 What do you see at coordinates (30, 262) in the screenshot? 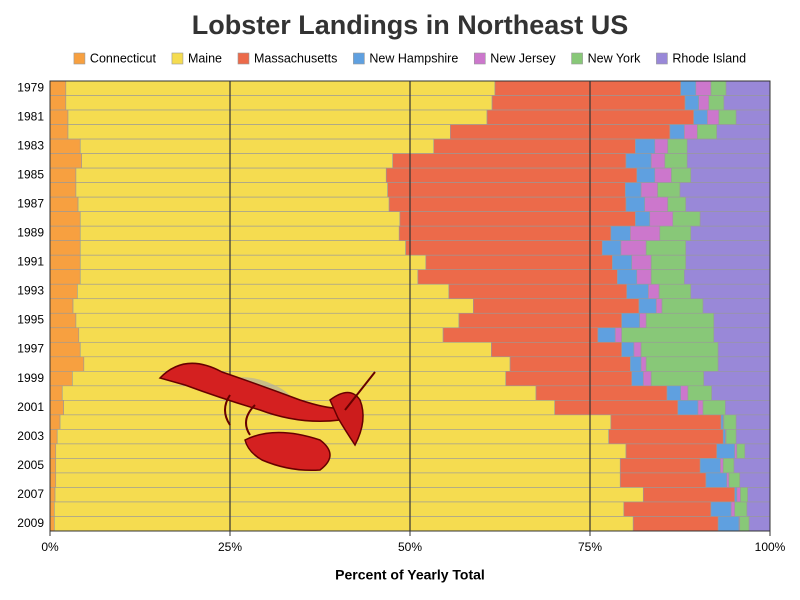
I see `y-tick-label: 1991` at bounding box center [30, 262].